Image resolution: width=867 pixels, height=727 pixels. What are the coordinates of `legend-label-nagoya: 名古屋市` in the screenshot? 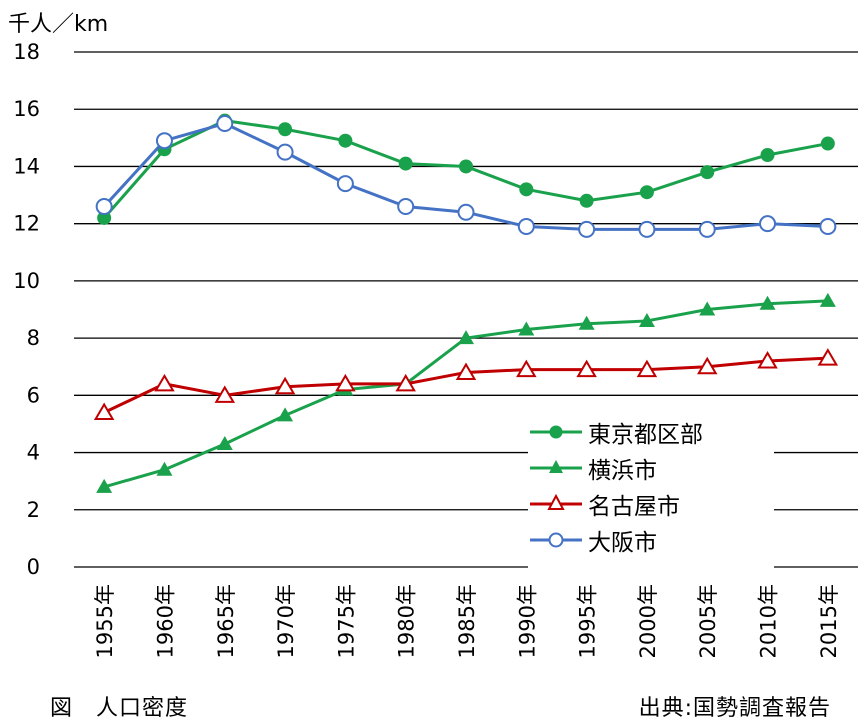 It's located at (634, 507).